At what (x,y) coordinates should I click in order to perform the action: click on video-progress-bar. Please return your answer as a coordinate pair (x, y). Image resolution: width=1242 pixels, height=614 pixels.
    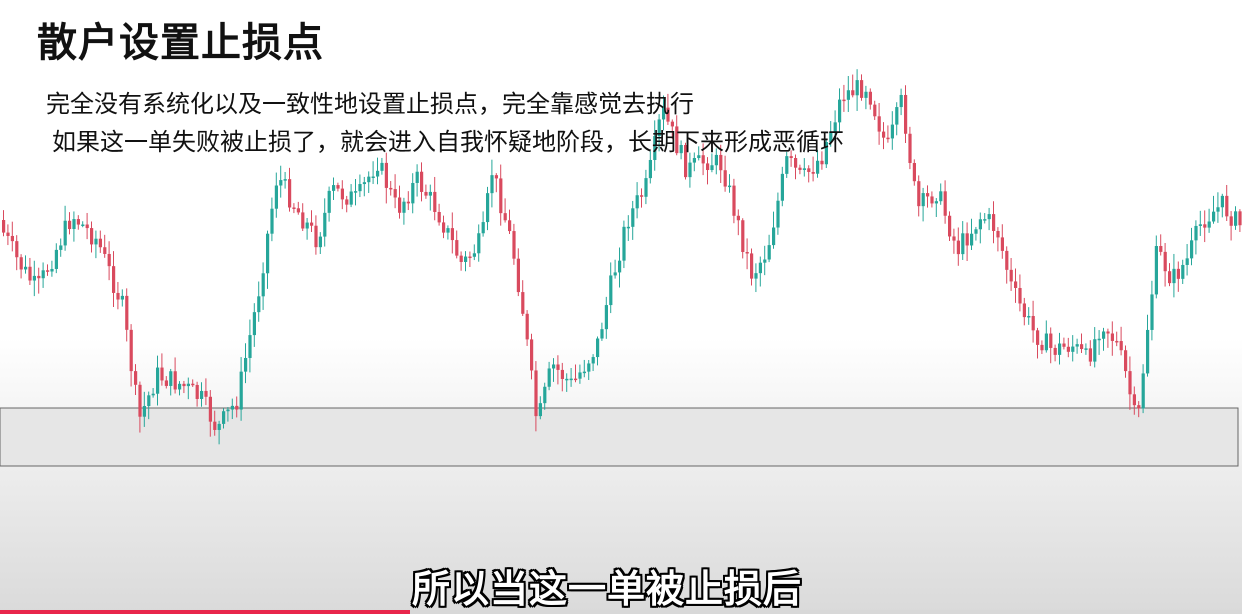
    Looking at the image, I should click on (621, 612).